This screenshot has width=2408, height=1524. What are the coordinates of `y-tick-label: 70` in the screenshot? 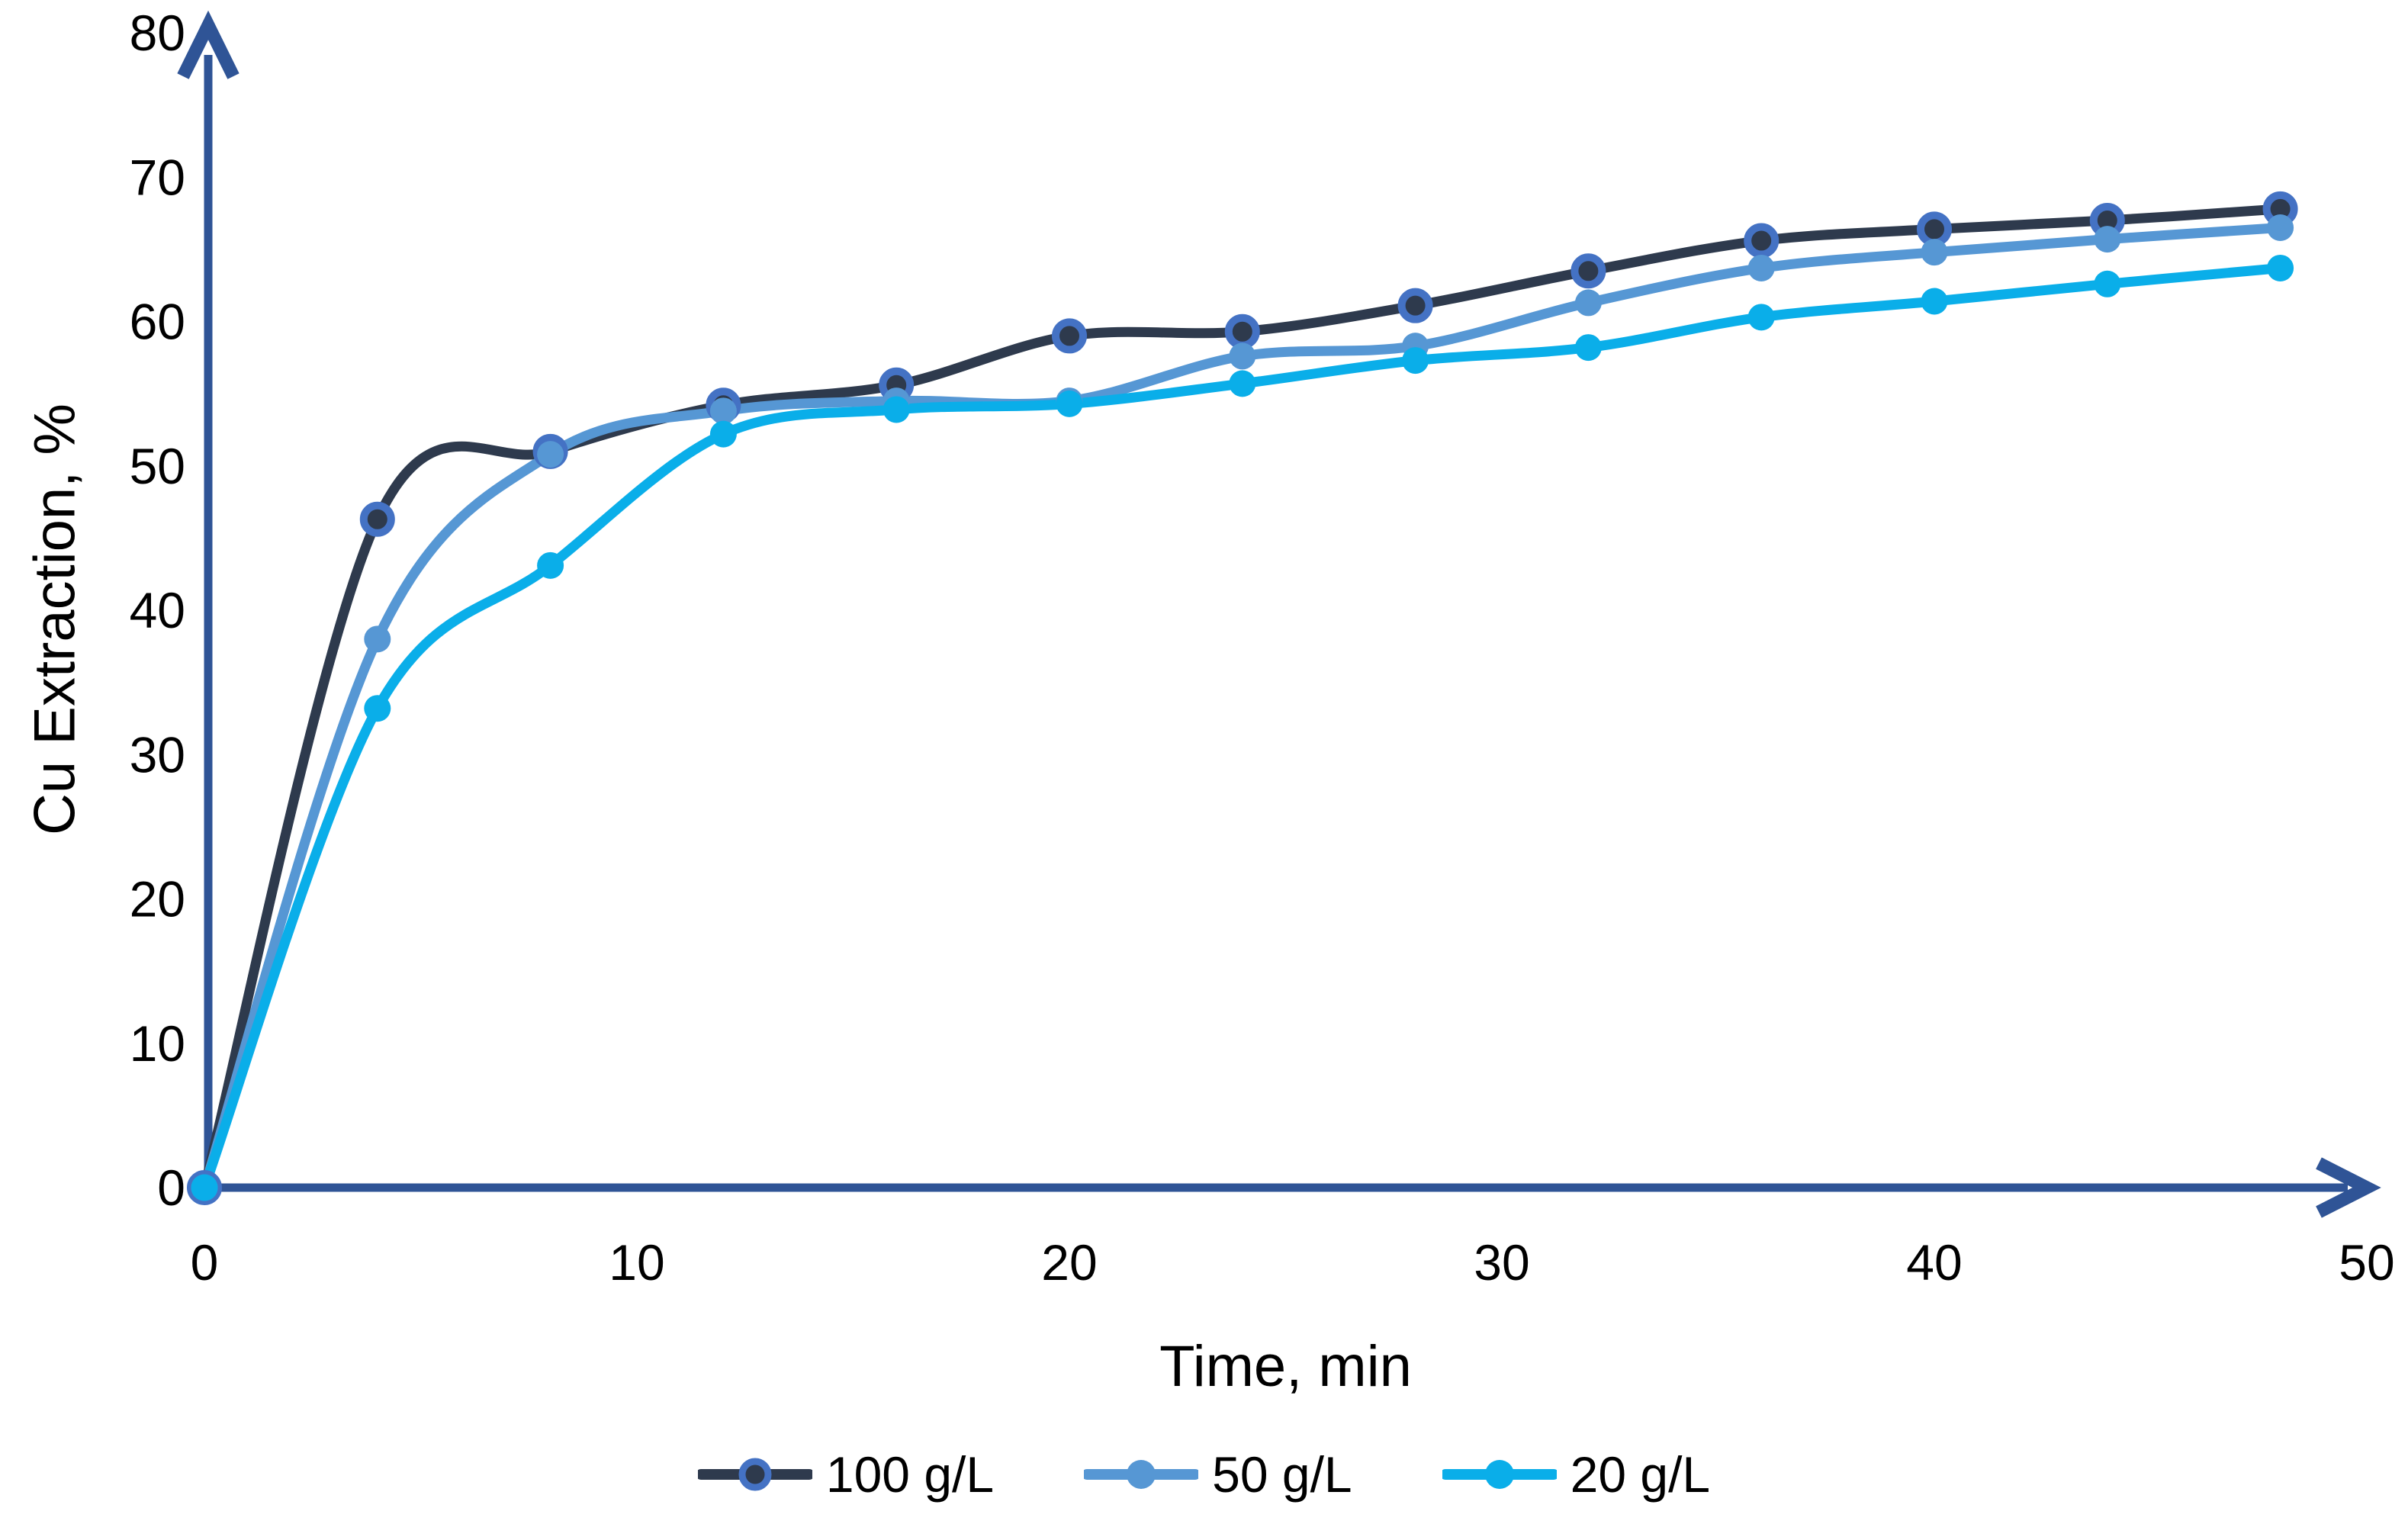 It's located at (157, 177).